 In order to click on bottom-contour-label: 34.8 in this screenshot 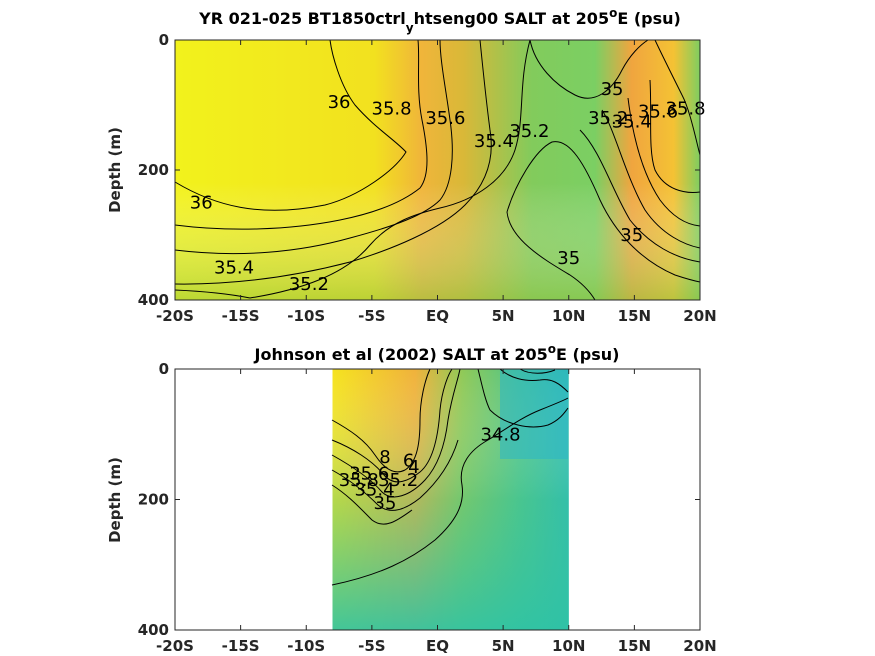, I will do `click(500, 434)`.